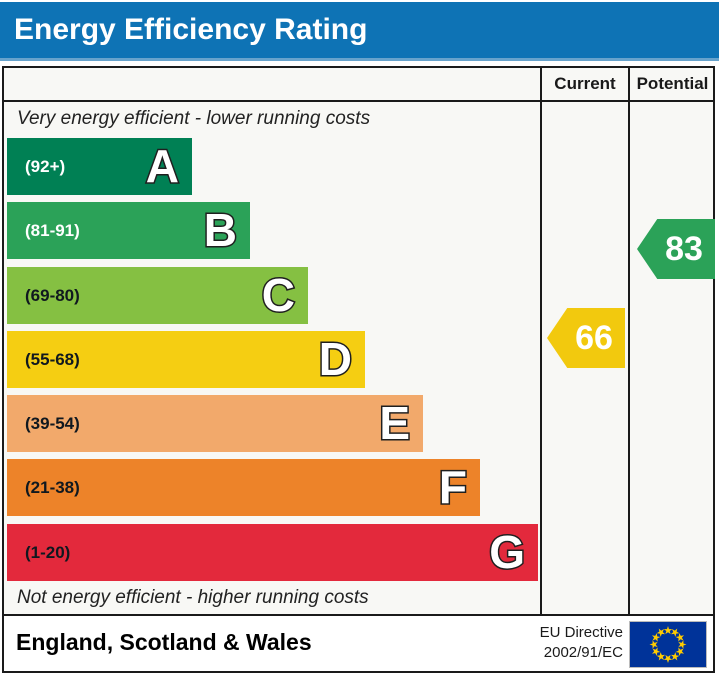 The height and width of the screenshot is (675, 719). I want to click on column-divider-potential, so click(629, 341).